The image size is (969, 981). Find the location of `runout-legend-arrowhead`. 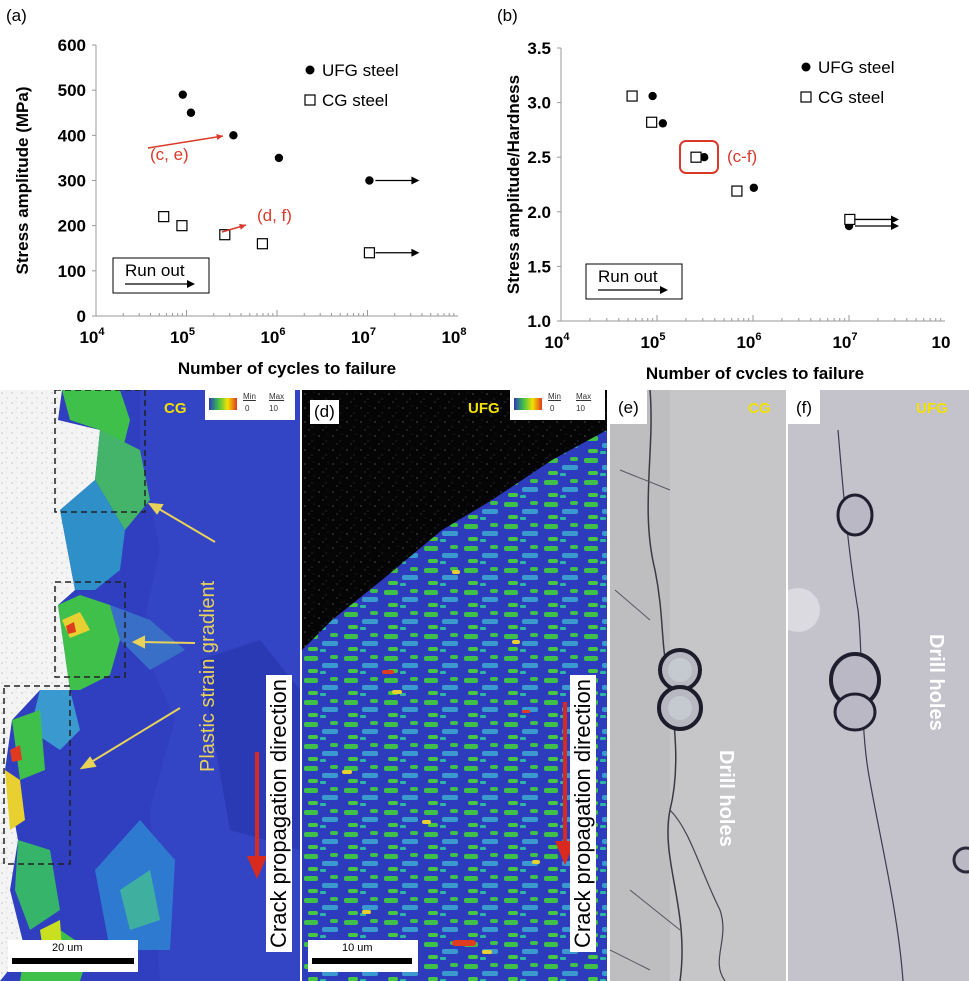

runout-legend-arrowhead is located at coordinates (664, 290).